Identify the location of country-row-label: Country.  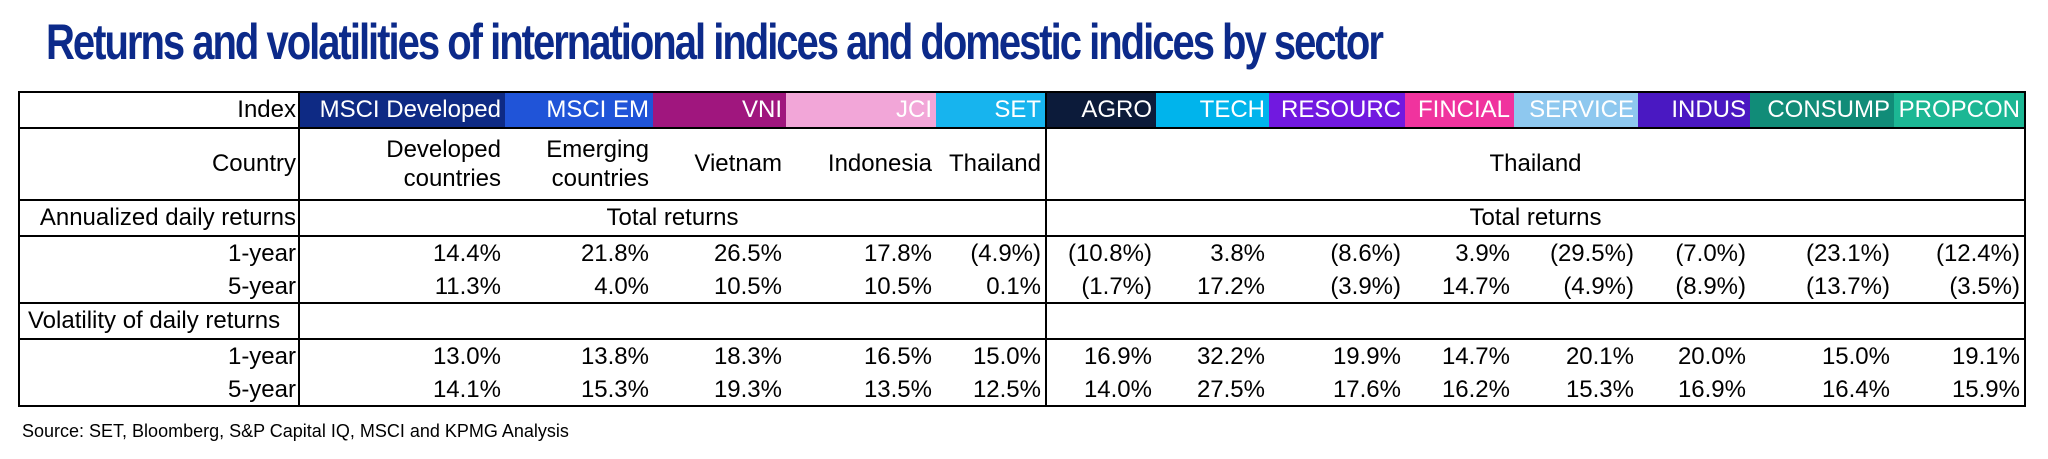
(159, 164).